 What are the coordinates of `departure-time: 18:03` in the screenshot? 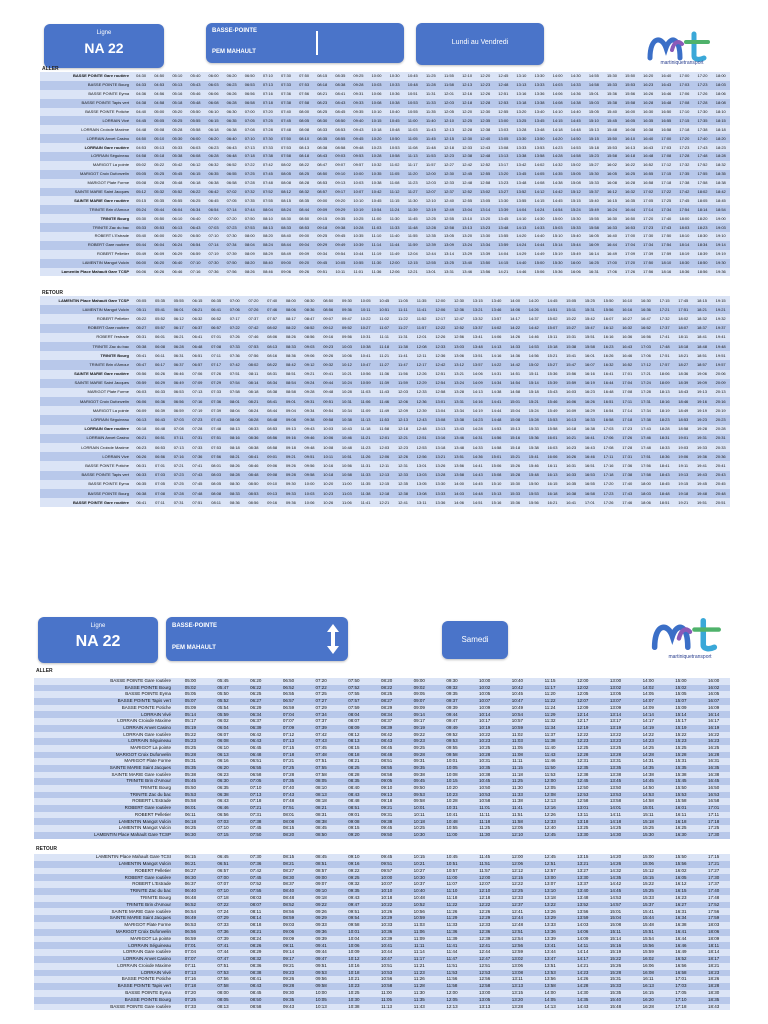 It's located at (684, 228).